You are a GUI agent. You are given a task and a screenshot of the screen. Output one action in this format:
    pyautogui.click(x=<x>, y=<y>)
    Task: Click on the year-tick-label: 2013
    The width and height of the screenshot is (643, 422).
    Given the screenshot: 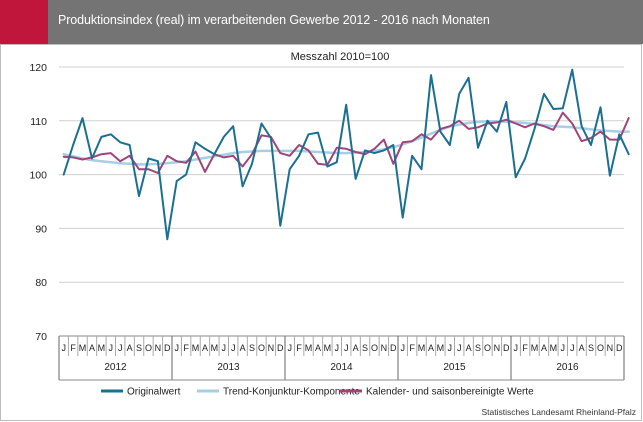 What is the action you would take?
    pyautogui.click(x=228, y=367)
    